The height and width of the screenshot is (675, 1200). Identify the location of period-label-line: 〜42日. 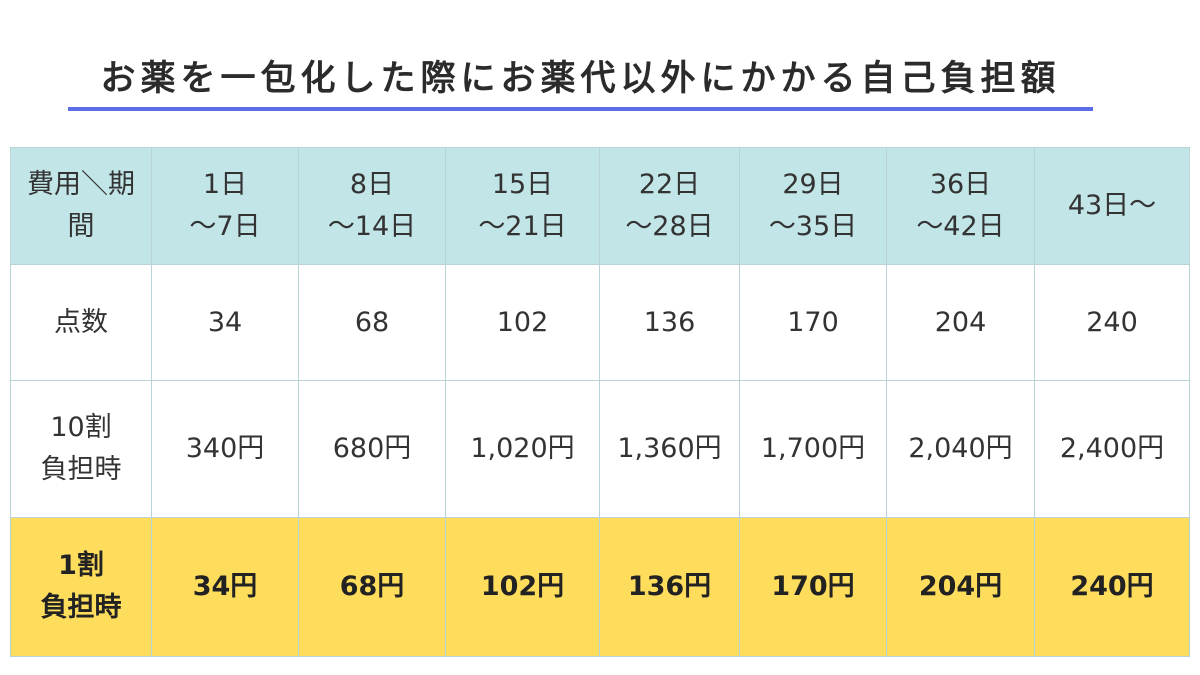
(960, 226).